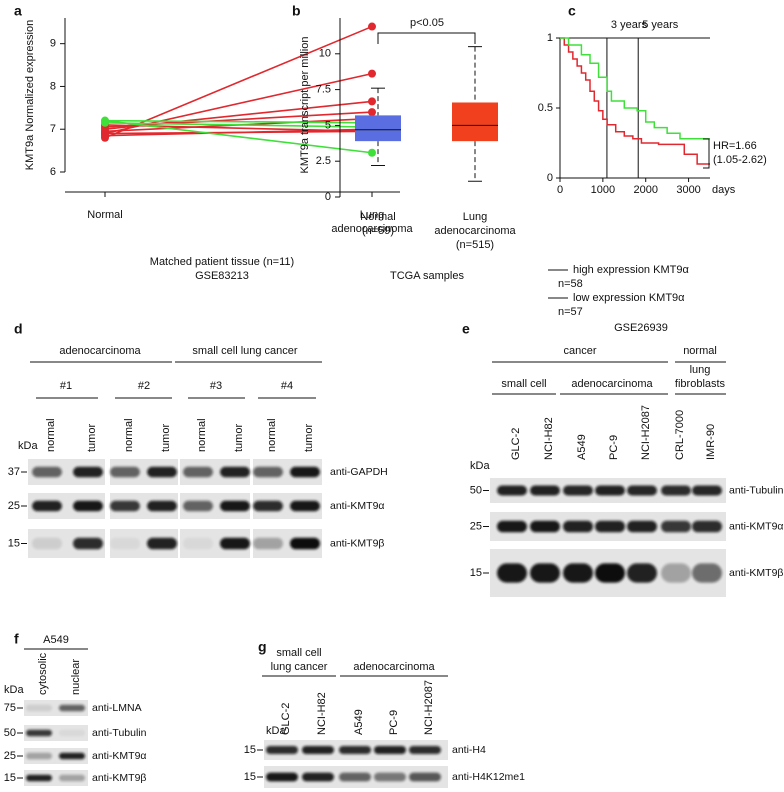 The width and height of the screenshot is (784, 792). Describe the element at coordinates (488, 777) in the screenshot. I see `antibody-label: anti-H4K12me1` at that location.